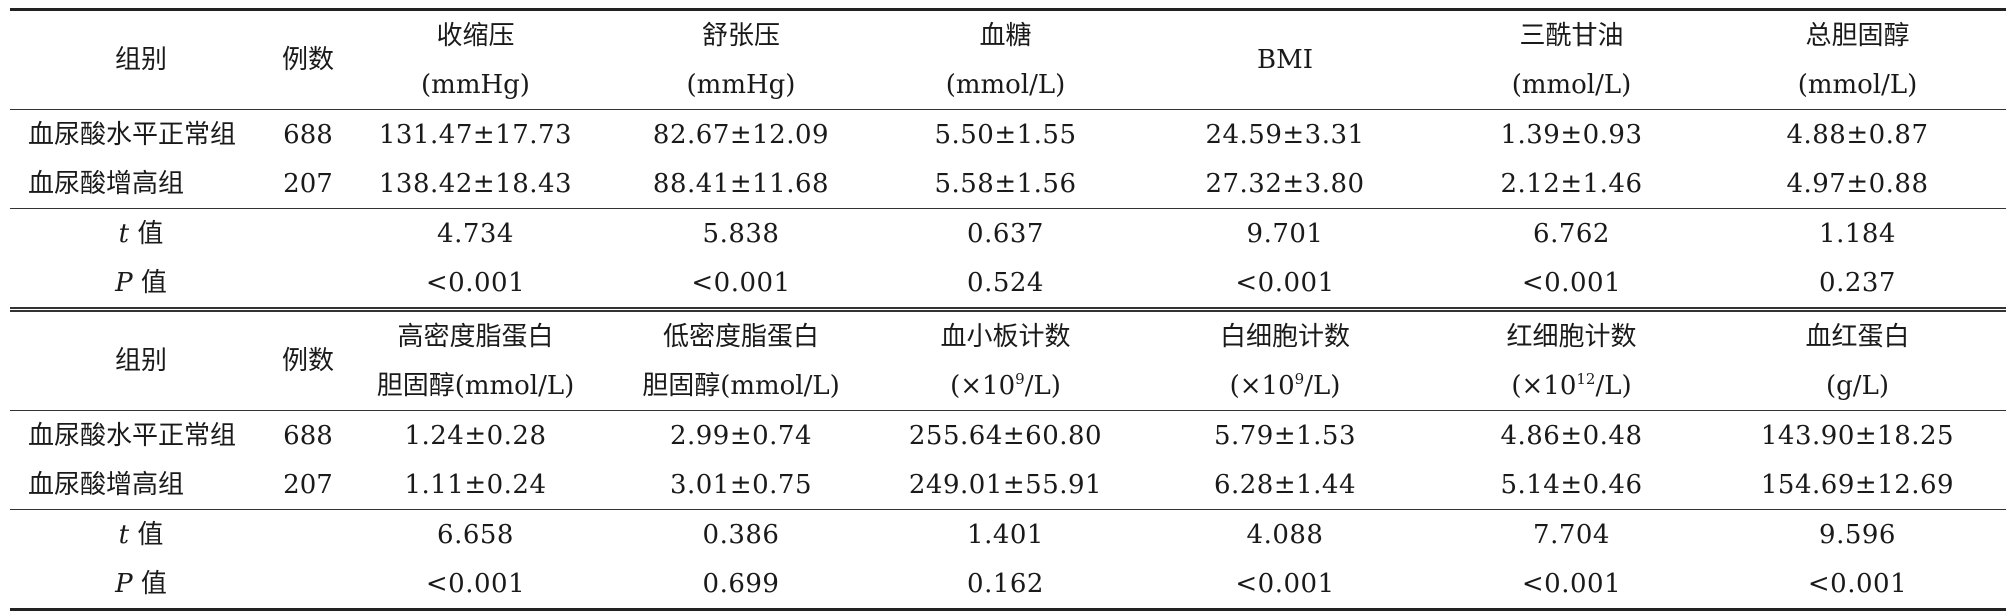 This screenshot has width=2016, height=611. I want to click on cell-value: 2.12±1.46, so click(1571, 183).